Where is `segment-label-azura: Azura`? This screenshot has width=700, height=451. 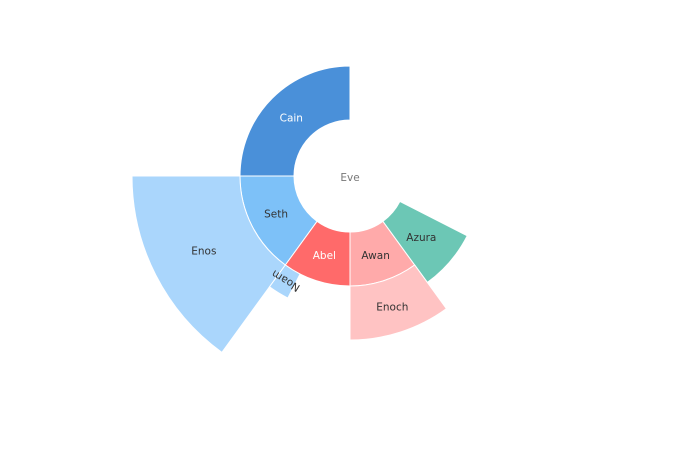
segment-label-azura: Azura is located at coordinates (421, 238).